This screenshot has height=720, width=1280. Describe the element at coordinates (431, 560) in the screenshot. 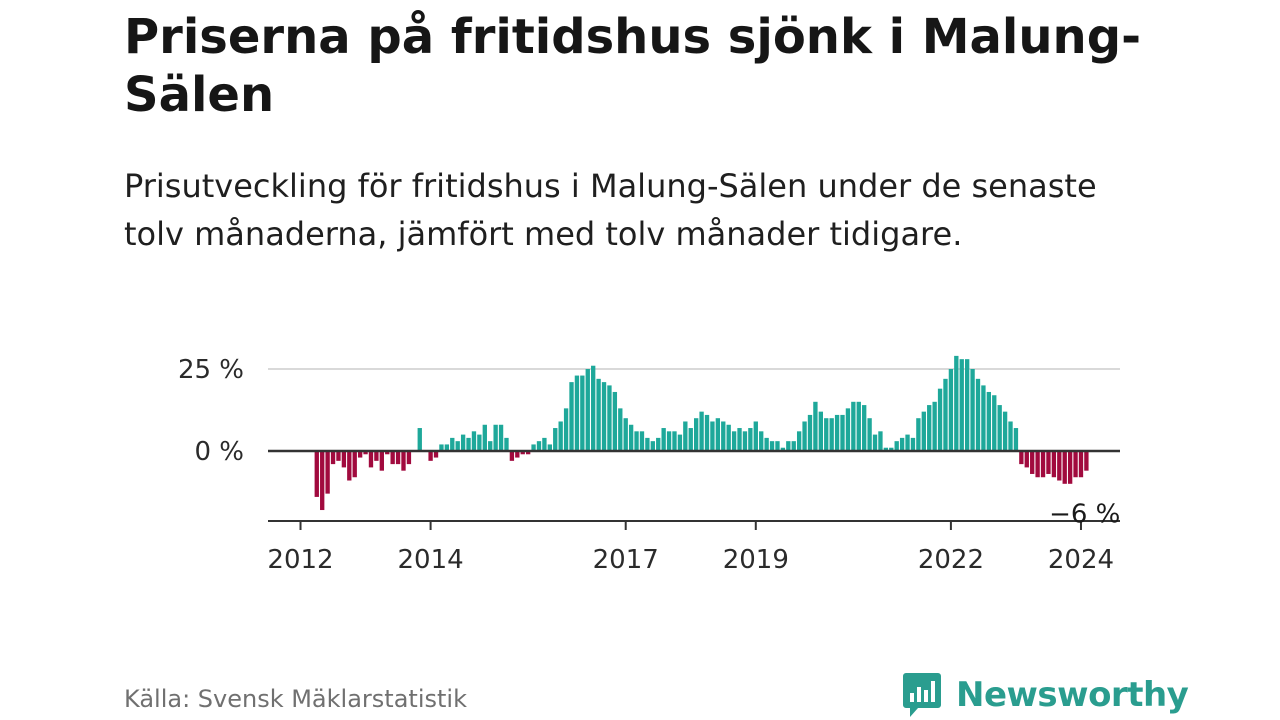

I see `x-tick-label: 2014` at that location.